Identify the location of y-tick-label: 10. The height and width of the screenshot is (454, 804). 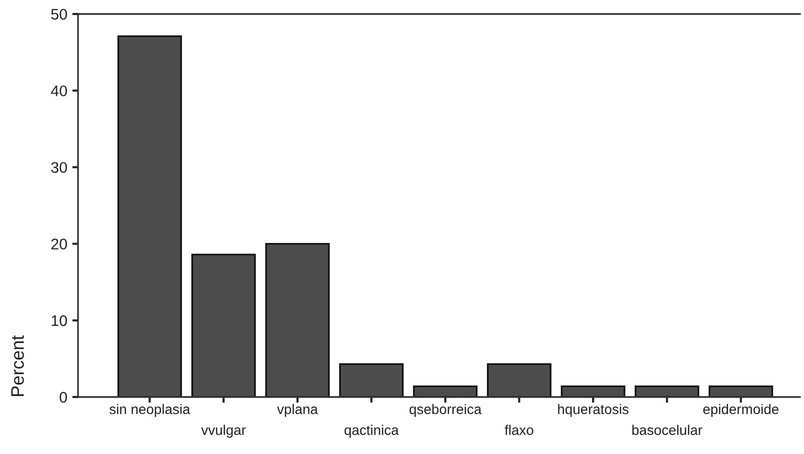
(59, 320).